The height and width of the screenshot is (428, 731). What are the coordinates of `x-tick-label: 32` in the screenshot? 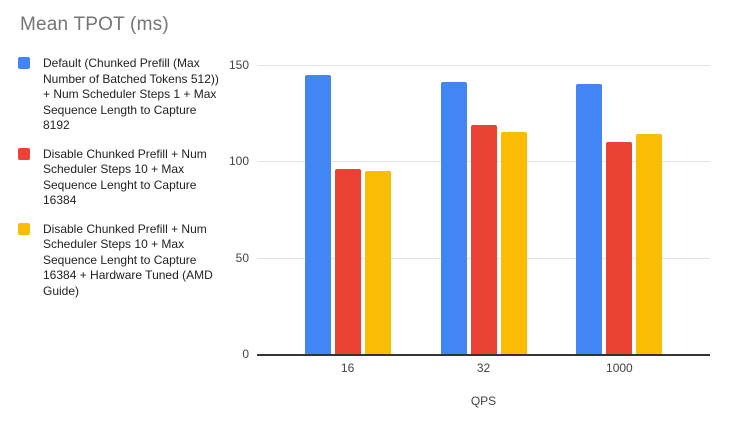 It's located at (483, 368).